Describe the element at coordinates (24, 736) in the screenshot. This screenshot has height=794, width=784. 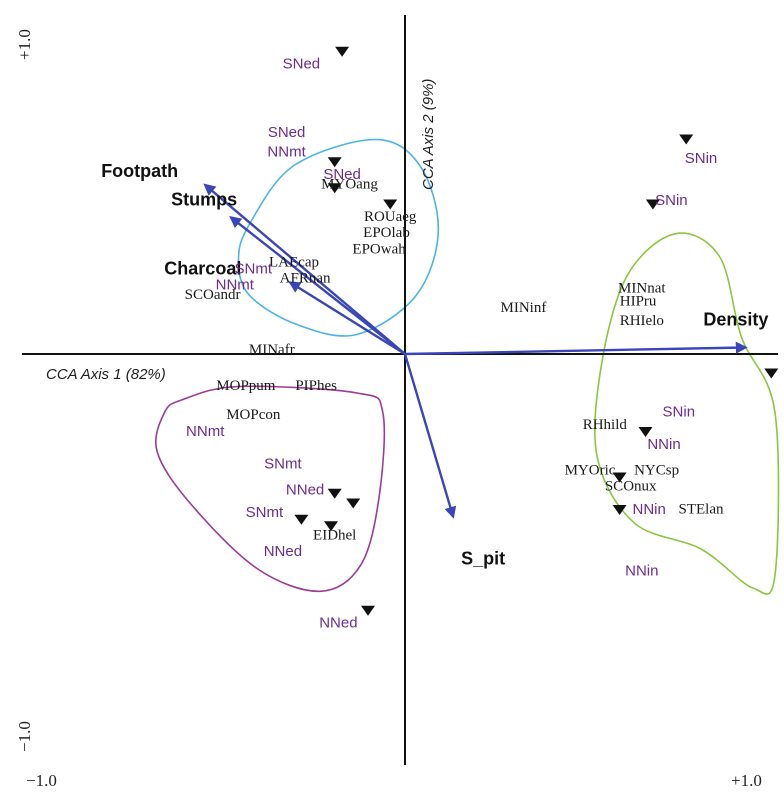
I see `y-min-label: −1.0` at that location.